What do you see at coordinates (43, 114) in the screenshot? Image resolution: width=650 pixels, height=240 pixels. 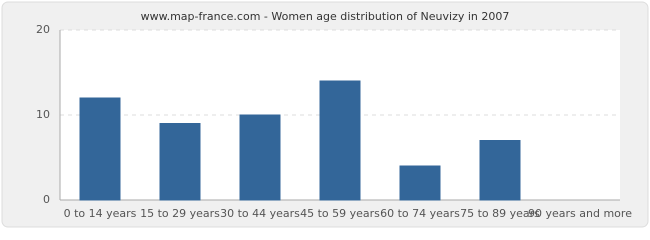 I see `y-tick-label: 10` at bounding box center [43, 114].